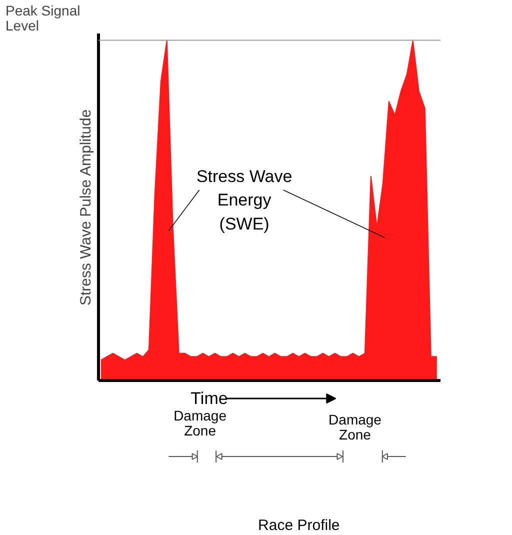 The width and height of the screenshot is (512, 535). What do you see at coordinates (209, 398) in the screenshot?
I see `x-axis-title: Time` at bounding box center [209, 398].